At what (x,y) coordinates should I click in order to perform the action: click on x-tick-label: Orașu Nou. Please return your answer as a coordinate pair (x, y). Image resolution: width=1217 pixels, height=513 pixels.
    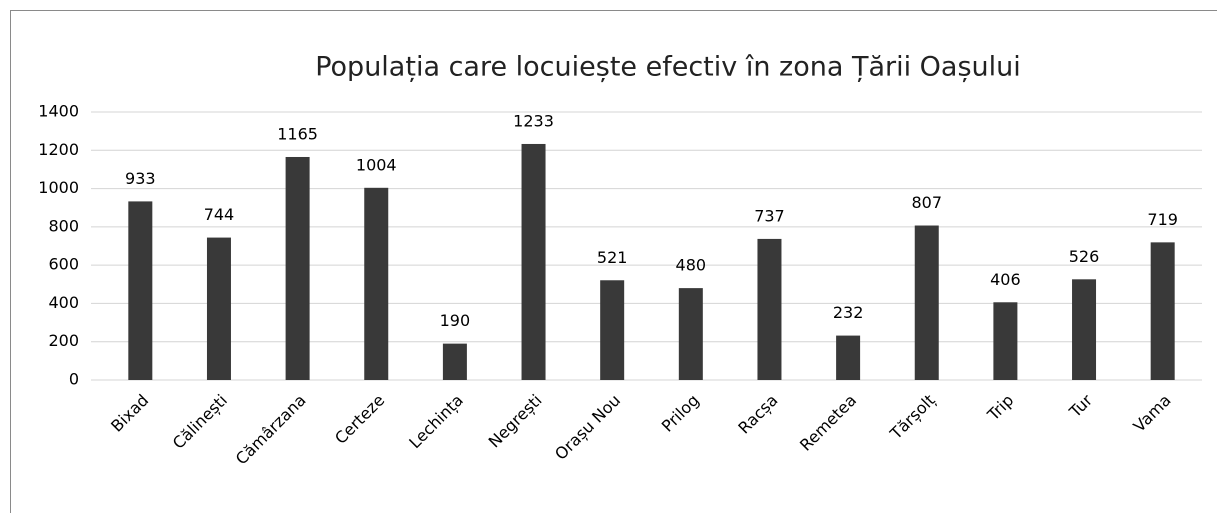
    Looking at the image, I should click on (587, 427).